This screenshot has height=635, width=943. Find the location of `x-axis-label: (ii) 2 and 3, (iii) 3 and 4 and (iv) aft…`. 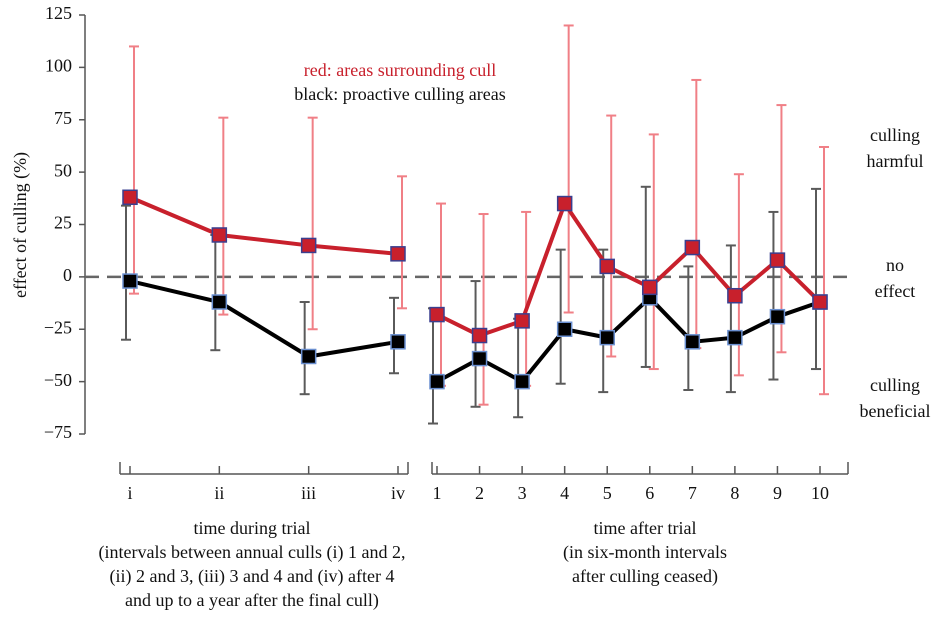

x-axis-label: (ii) 2 and 3, (iii) 3 and 4 and (iv) aft… is located at coordinates (252, 576).